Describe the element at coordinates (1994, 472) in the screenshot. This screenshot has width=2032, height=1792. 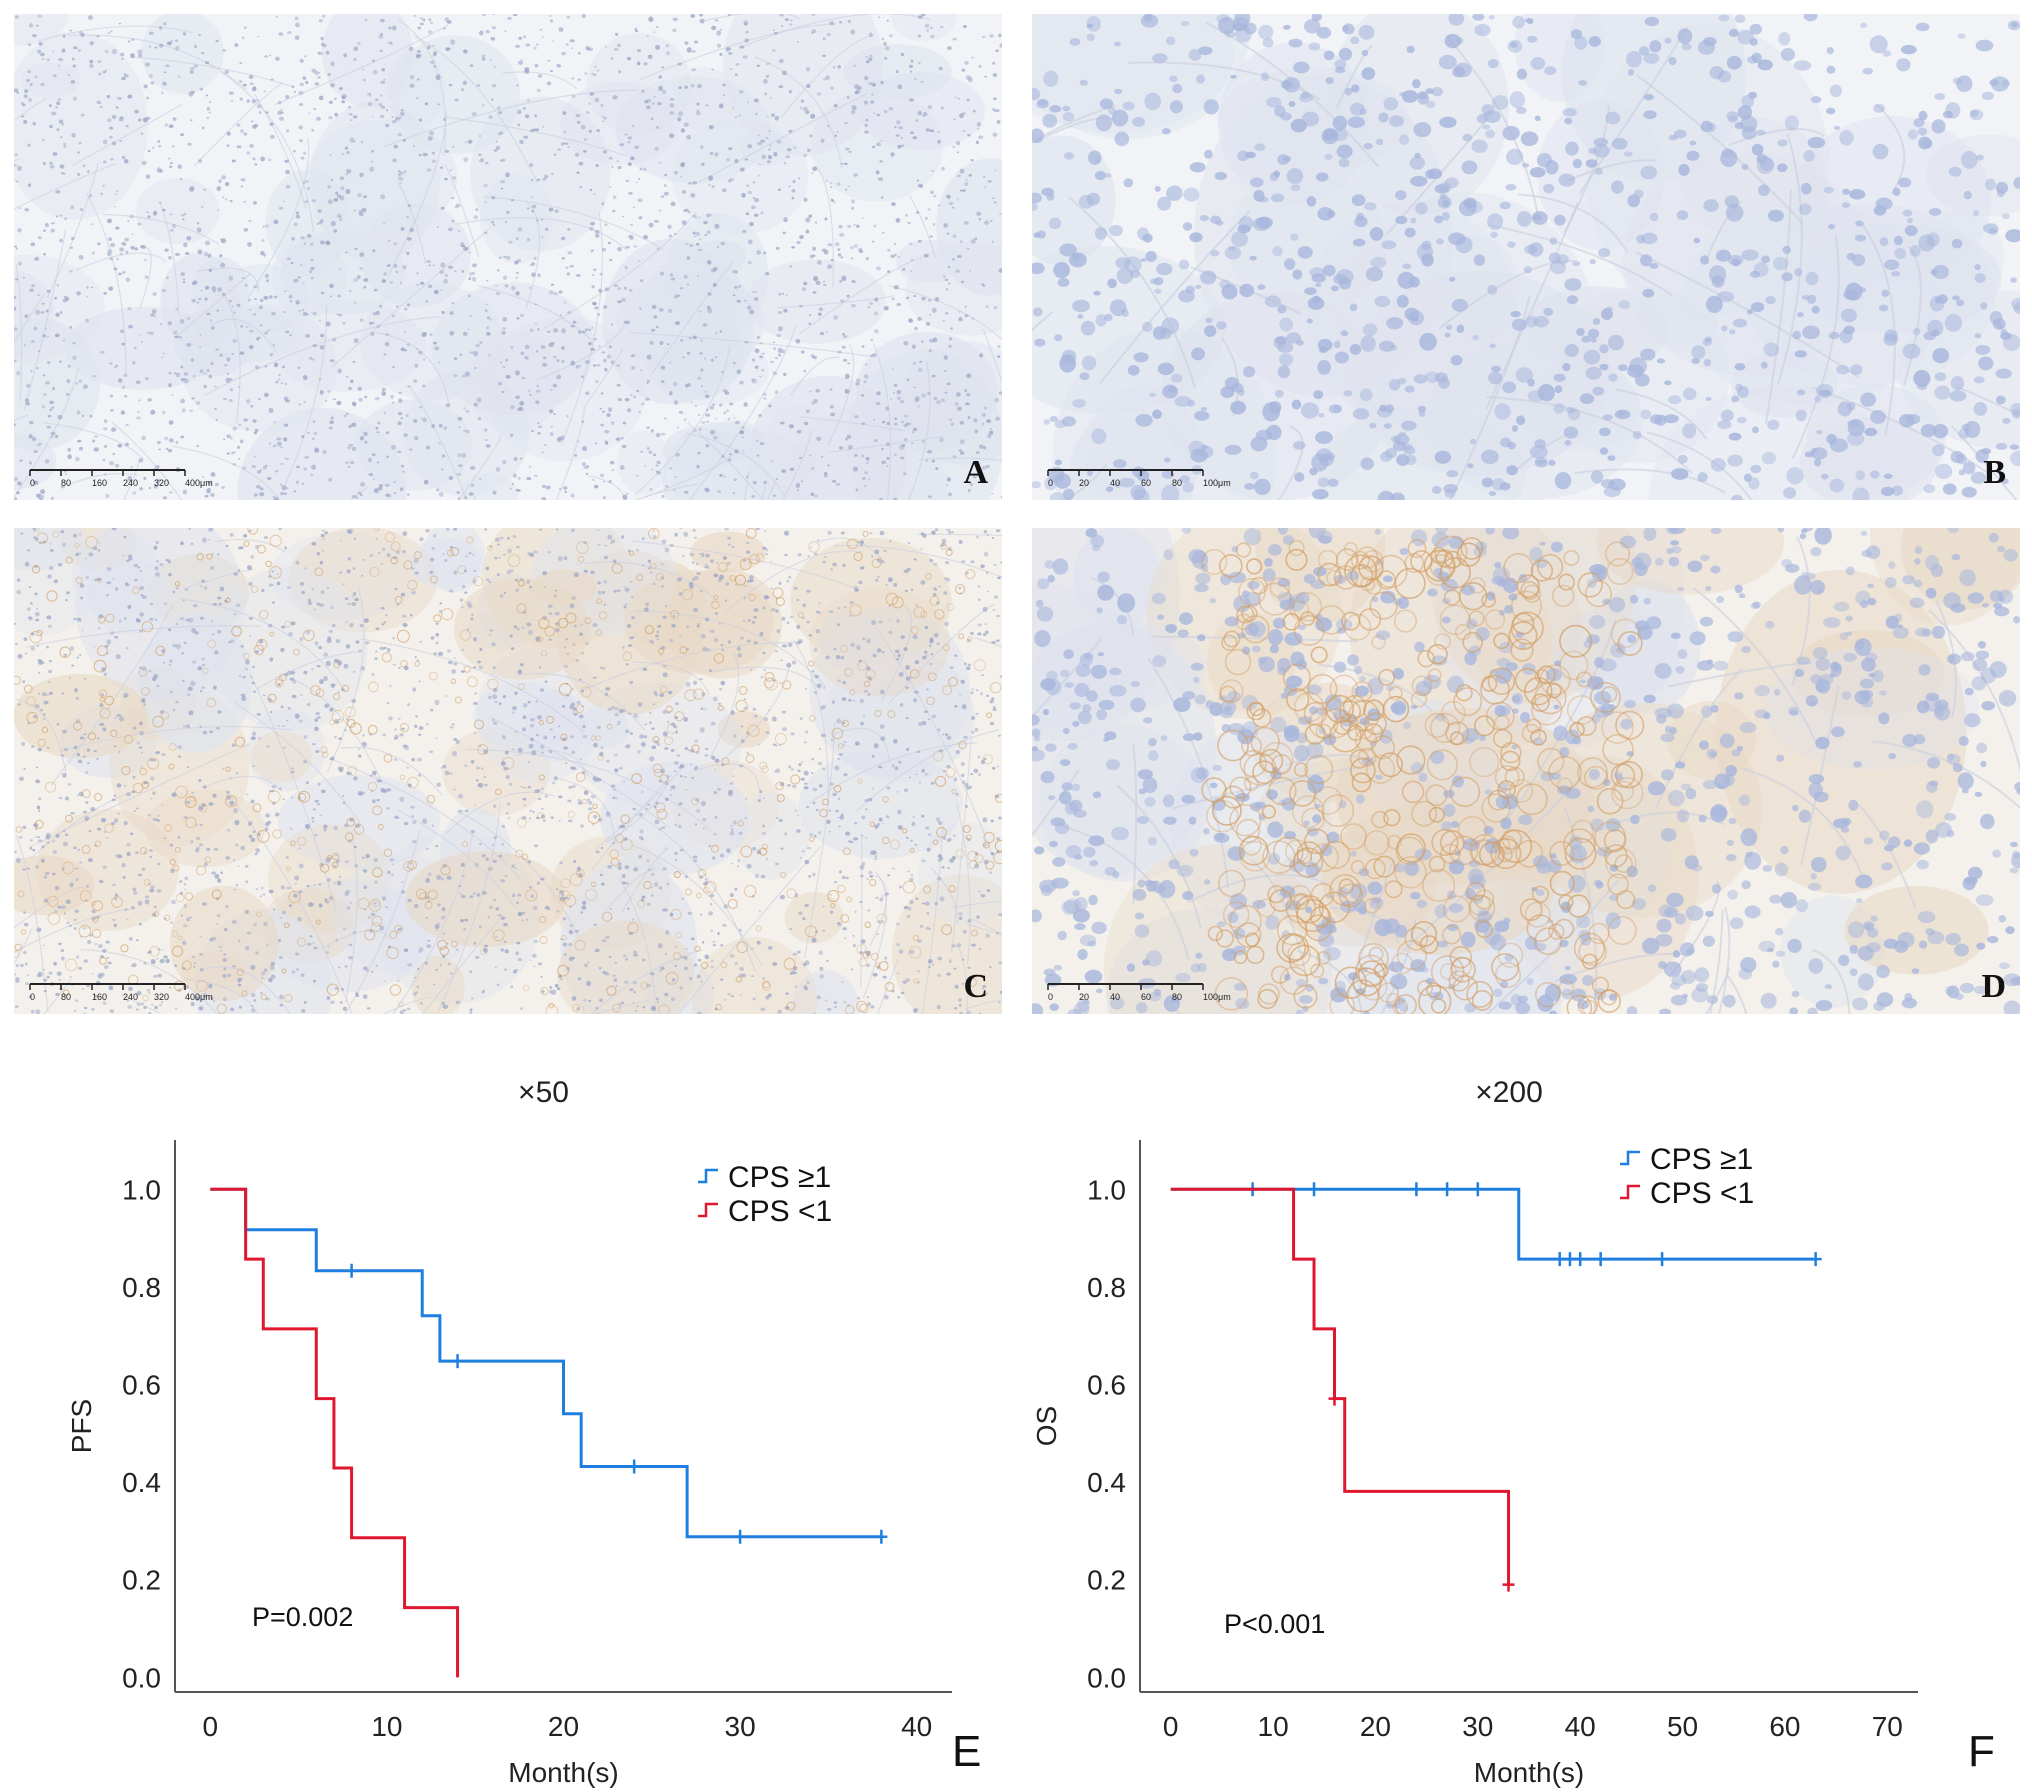
I see `panel-letter-b: B` at that location.